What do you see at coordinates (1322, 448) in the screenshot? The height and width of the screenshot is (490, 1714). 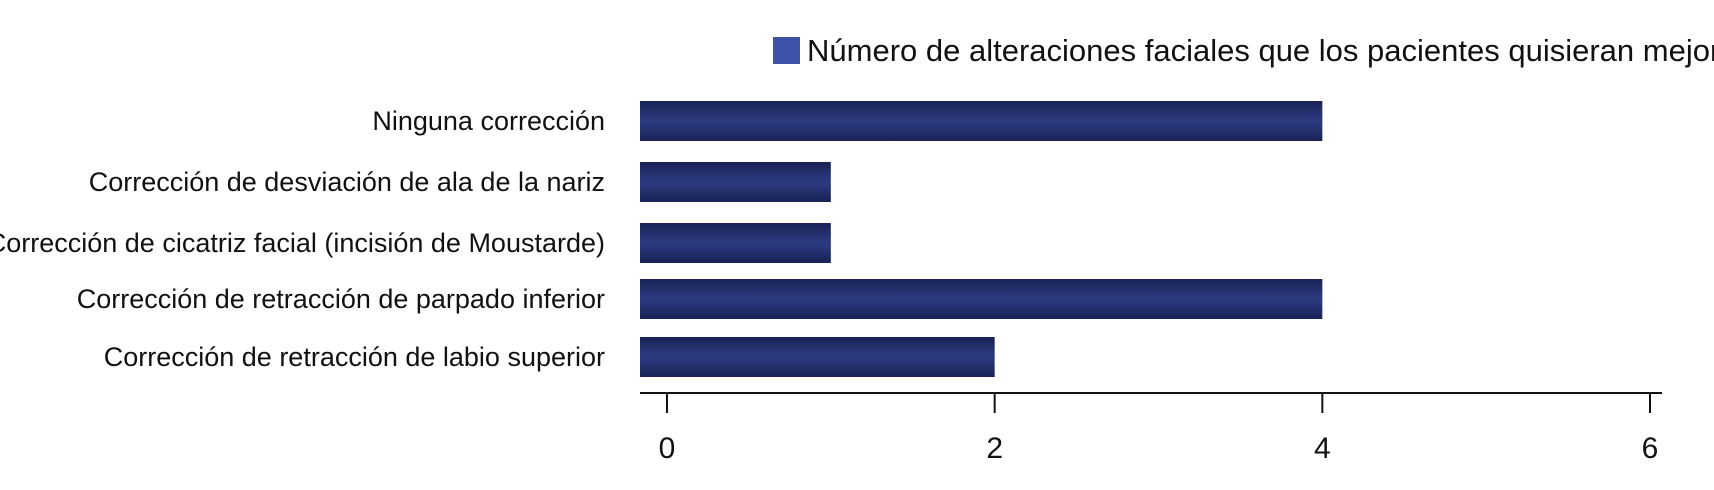 I see `x-tick-label-2: 4` at bounding box center [1322, 448].